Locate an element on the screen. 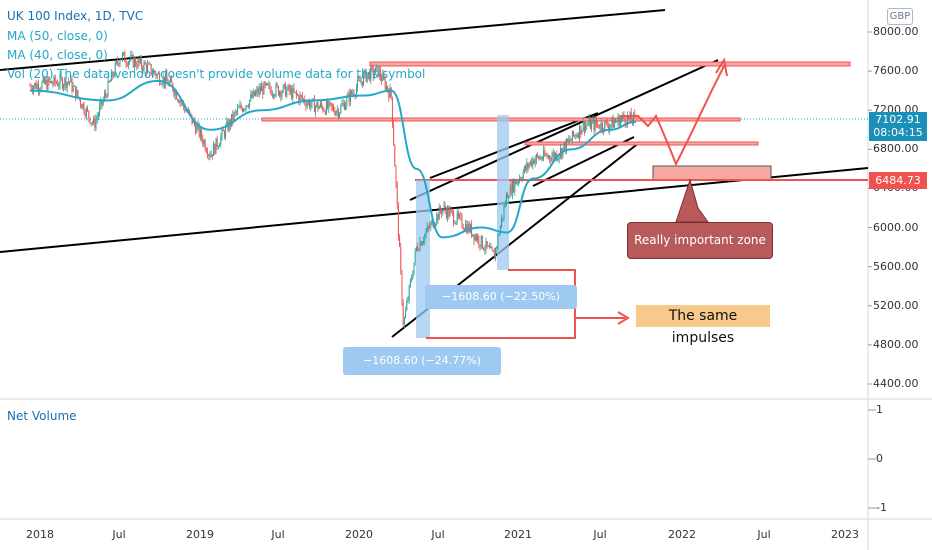 Image resolution: width=932 pixels, height=550 pixels. last-price-box: 7102.91 08:04:15 is located at coordinates (898, 126).